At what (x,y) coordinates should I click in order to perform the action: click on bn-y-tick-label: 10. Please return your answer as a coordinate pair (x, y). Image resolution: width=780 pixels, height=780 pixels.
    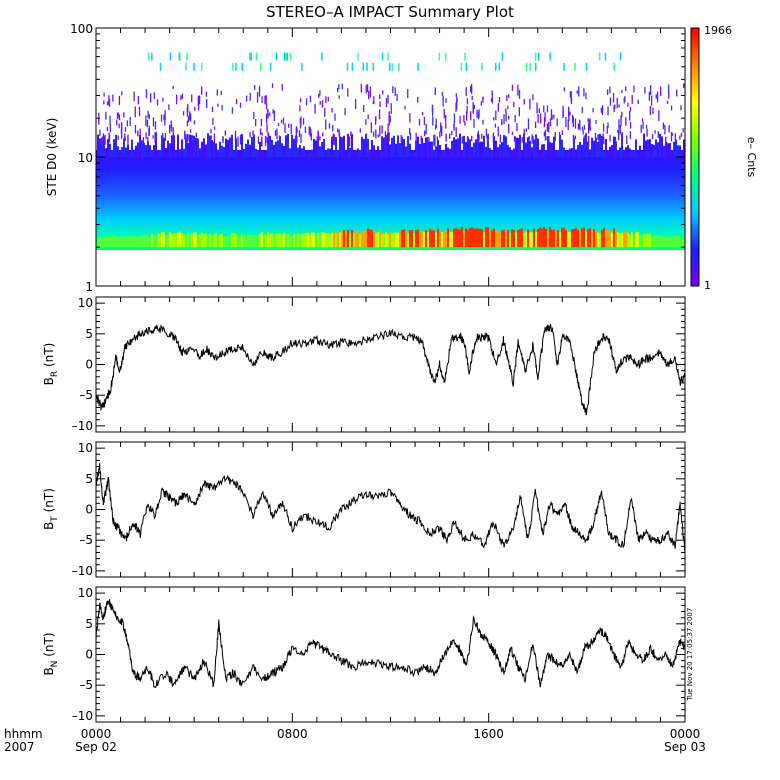
    Looking at the image, I should click on (85, 593).